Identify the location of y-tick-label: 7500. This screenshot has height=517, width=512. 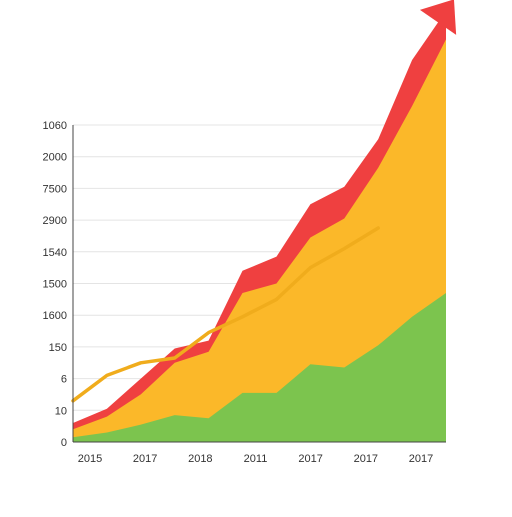
(55, 189).